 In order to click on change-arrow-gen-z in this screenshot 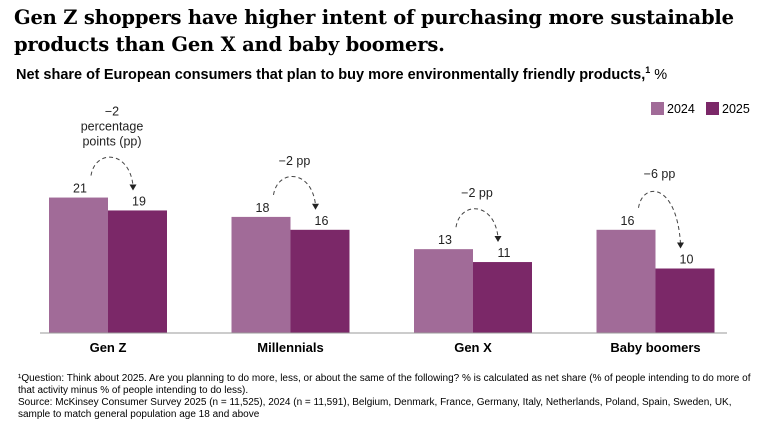, I will do `click(133, 187)`.